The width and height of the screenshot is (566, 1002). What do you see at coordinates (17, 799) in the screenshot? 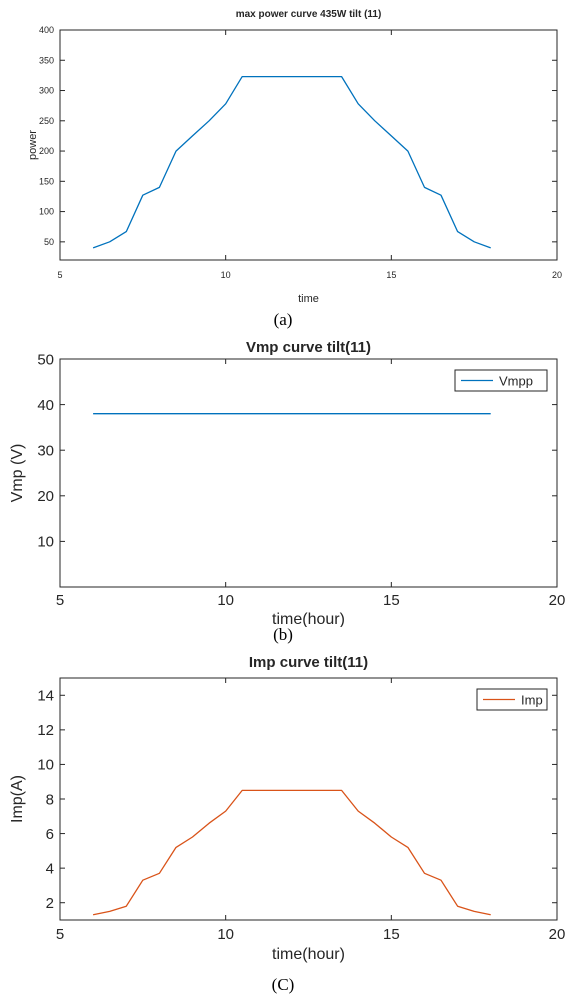
I see `y-axis-label: Imp(A)` at bounding box center [17, 799].